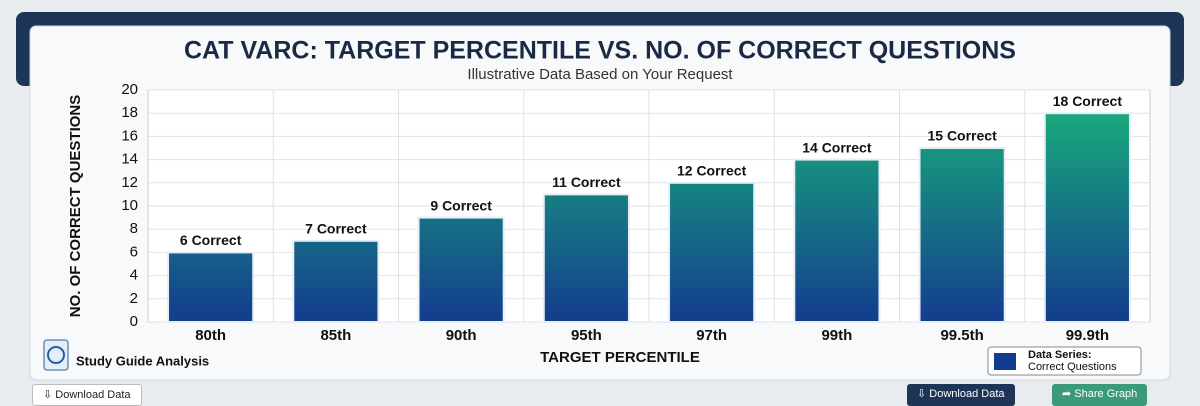 The width and height of the screenshot is (1200, 406). What do you see at coordinates (134, 298) in the screenshot?
I see `y-tick-label: 2` at bounding box center [134, 298].